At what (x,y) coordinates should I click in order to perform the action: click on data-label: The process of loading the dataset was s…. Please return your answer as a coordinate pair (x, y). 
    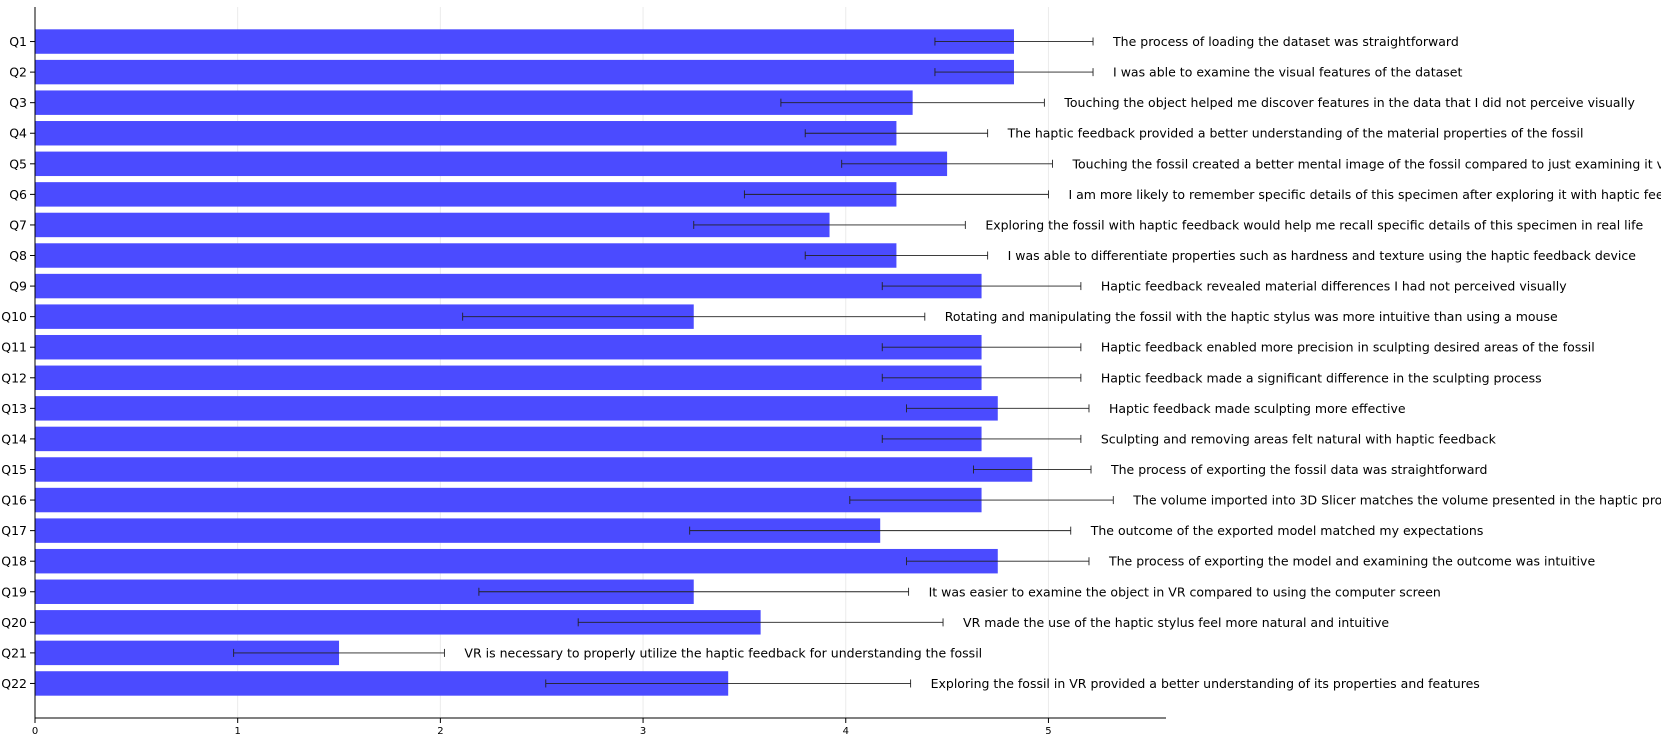
    Looking at the image, I should click on (1285, 41).